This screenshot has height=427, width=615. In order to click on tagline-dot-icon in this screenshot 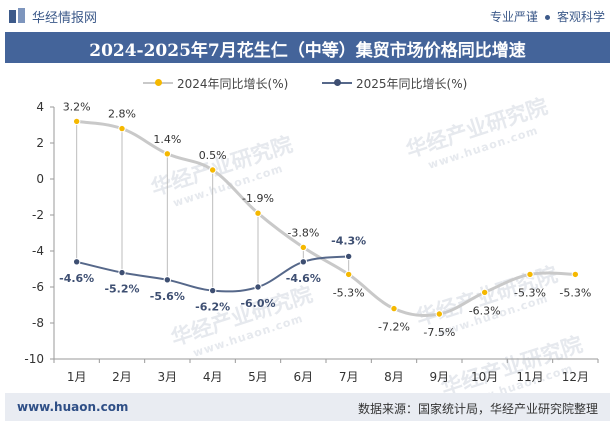, I will do `click(547, 17)`.